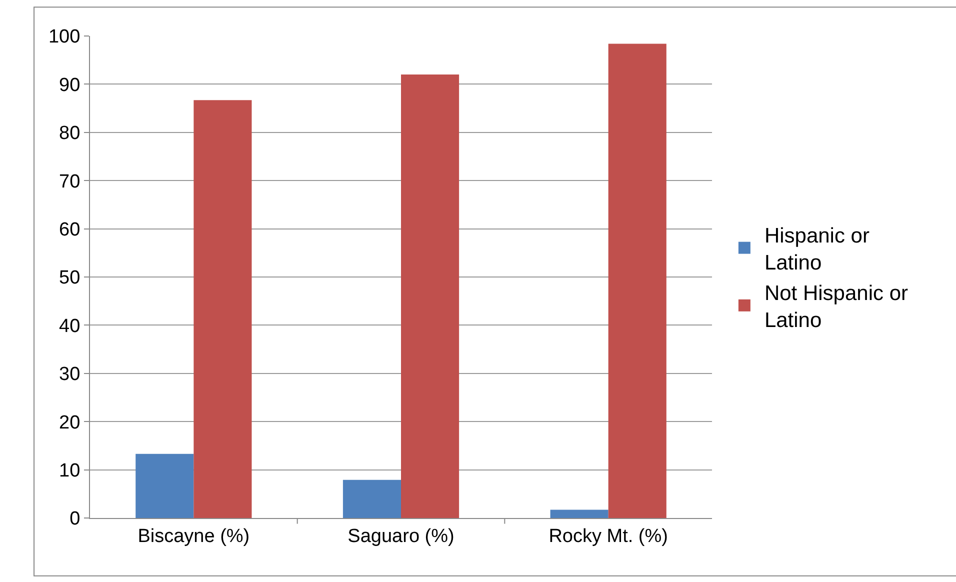  What do you see at coordinates (817, 249) in the screenshot?
I see `legend-label: Hispanic or Latino` at bounding box center [817, 249].